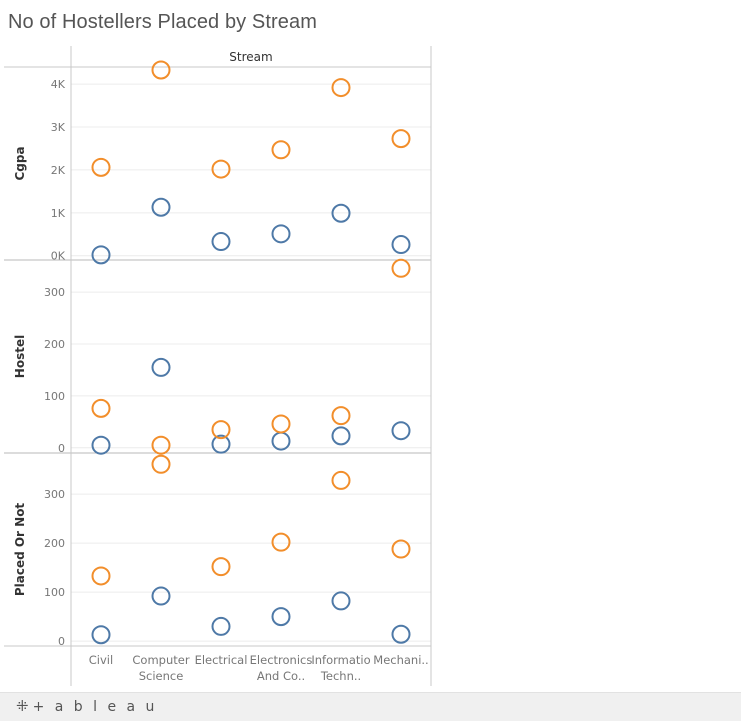 The height and width of the screenshot is (721, 741). What do you see at coordinates (221, 660) in the screenshot?
I see `x-category-label: Electrical` at bounding box center [221, 660].